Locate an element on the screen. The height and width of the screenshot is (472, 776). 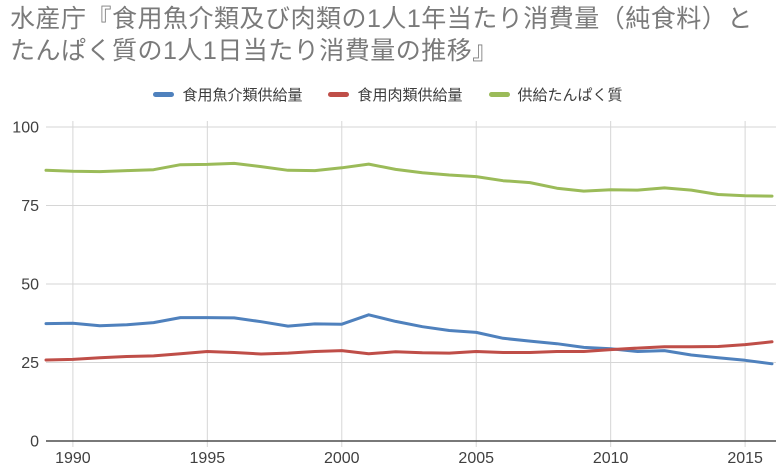
x-tick-label-2005: 2005 is located at coordinates (476, 458).